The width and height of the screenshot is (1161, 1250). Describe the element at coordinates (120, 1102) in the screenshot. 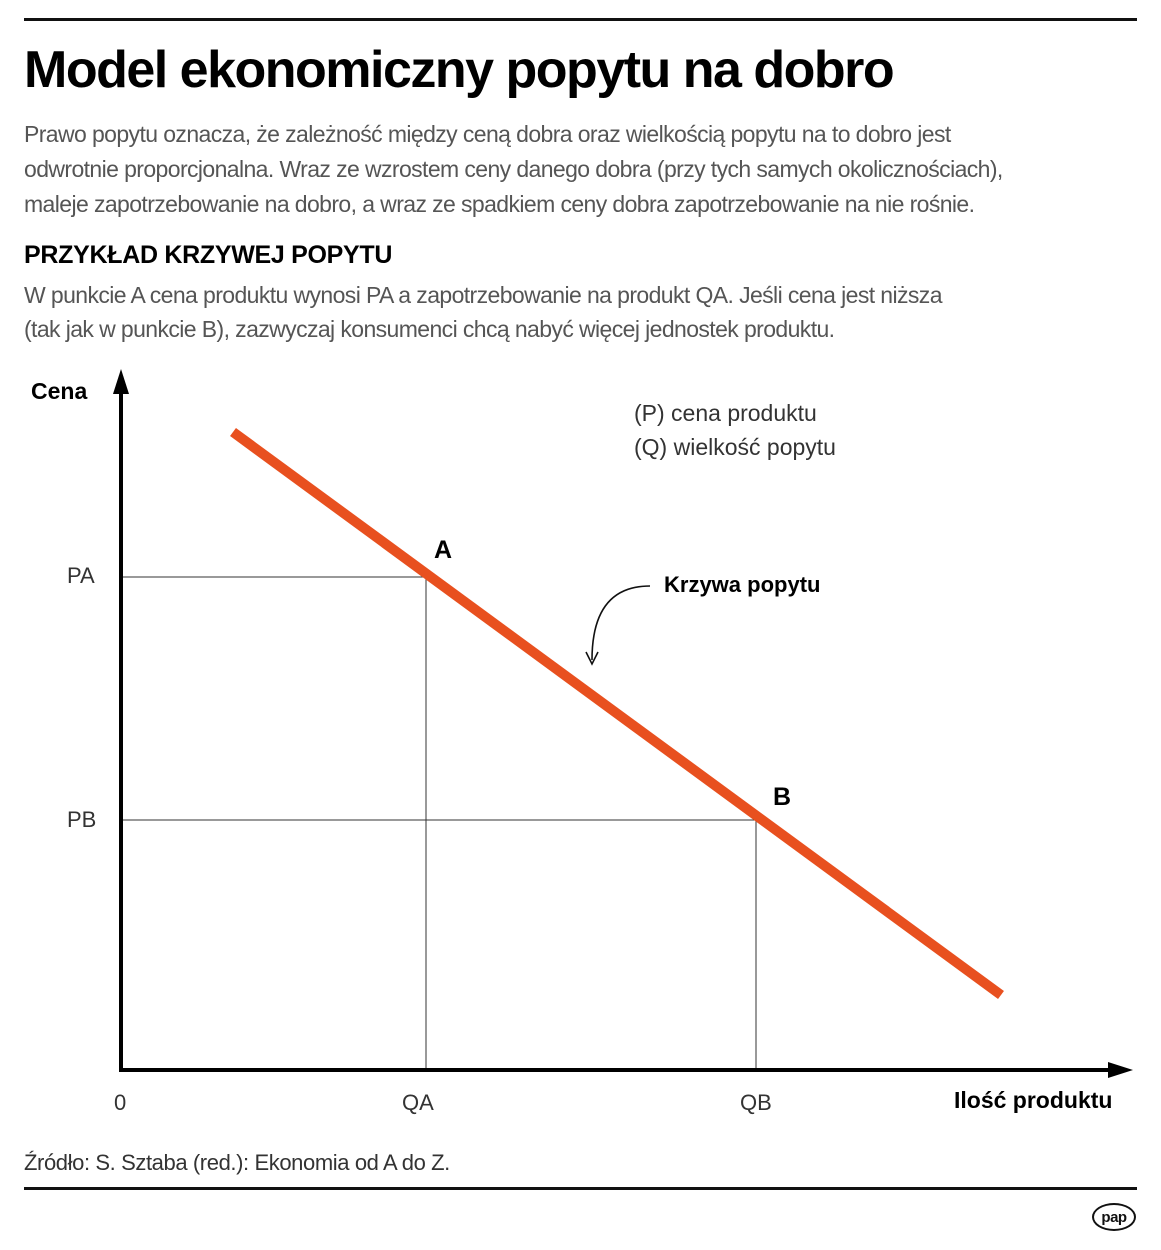

I see `x-tick-origin: 0` at that location.